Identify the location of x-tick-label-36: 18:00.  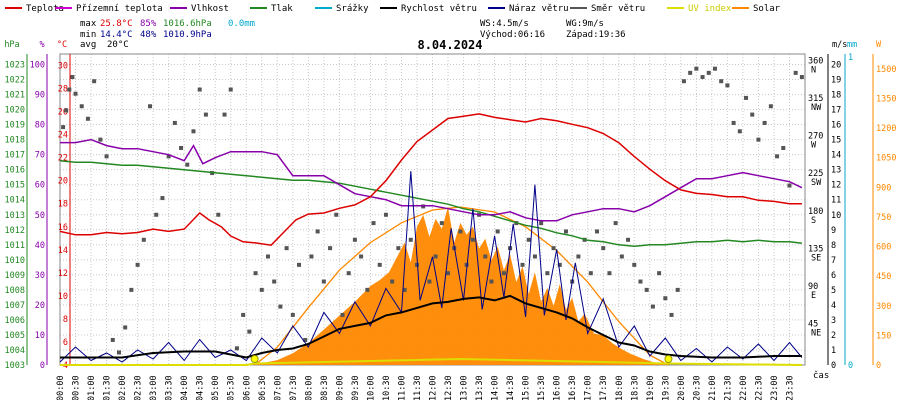
(620, 387).